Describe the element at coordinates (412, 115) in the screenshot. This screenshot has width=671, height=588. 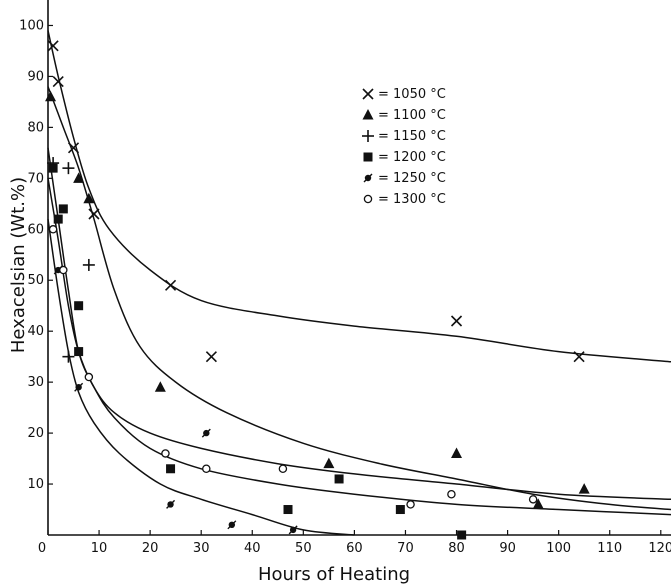
I see `legend-label-1: = 1100 °C` at that location.